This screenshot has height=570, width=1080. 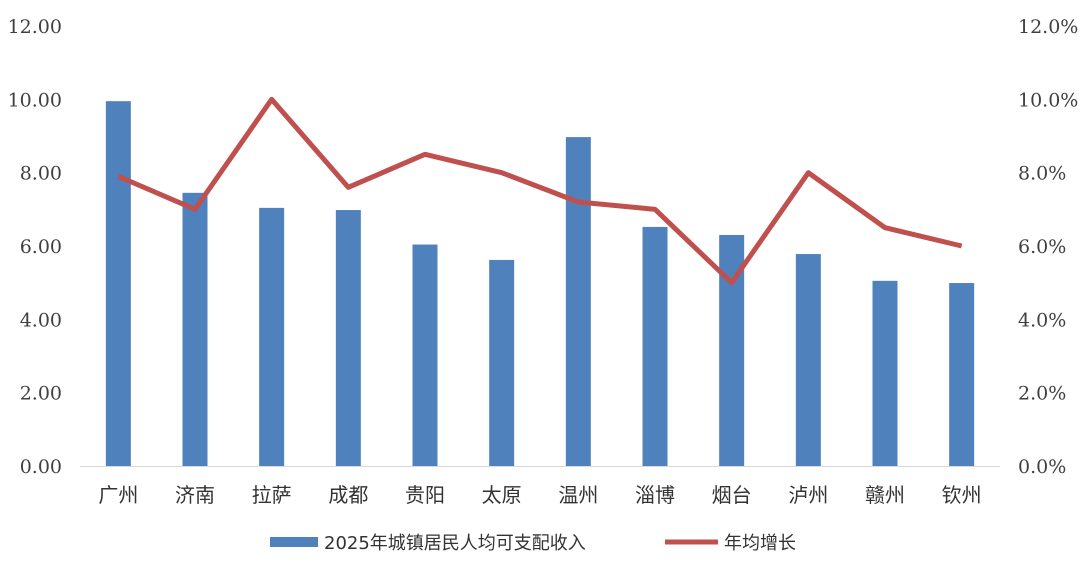 What do you see at coordinates (425, 355) in the screenshot?
I see `bar-贵阳` at bounding box center [425, 355].